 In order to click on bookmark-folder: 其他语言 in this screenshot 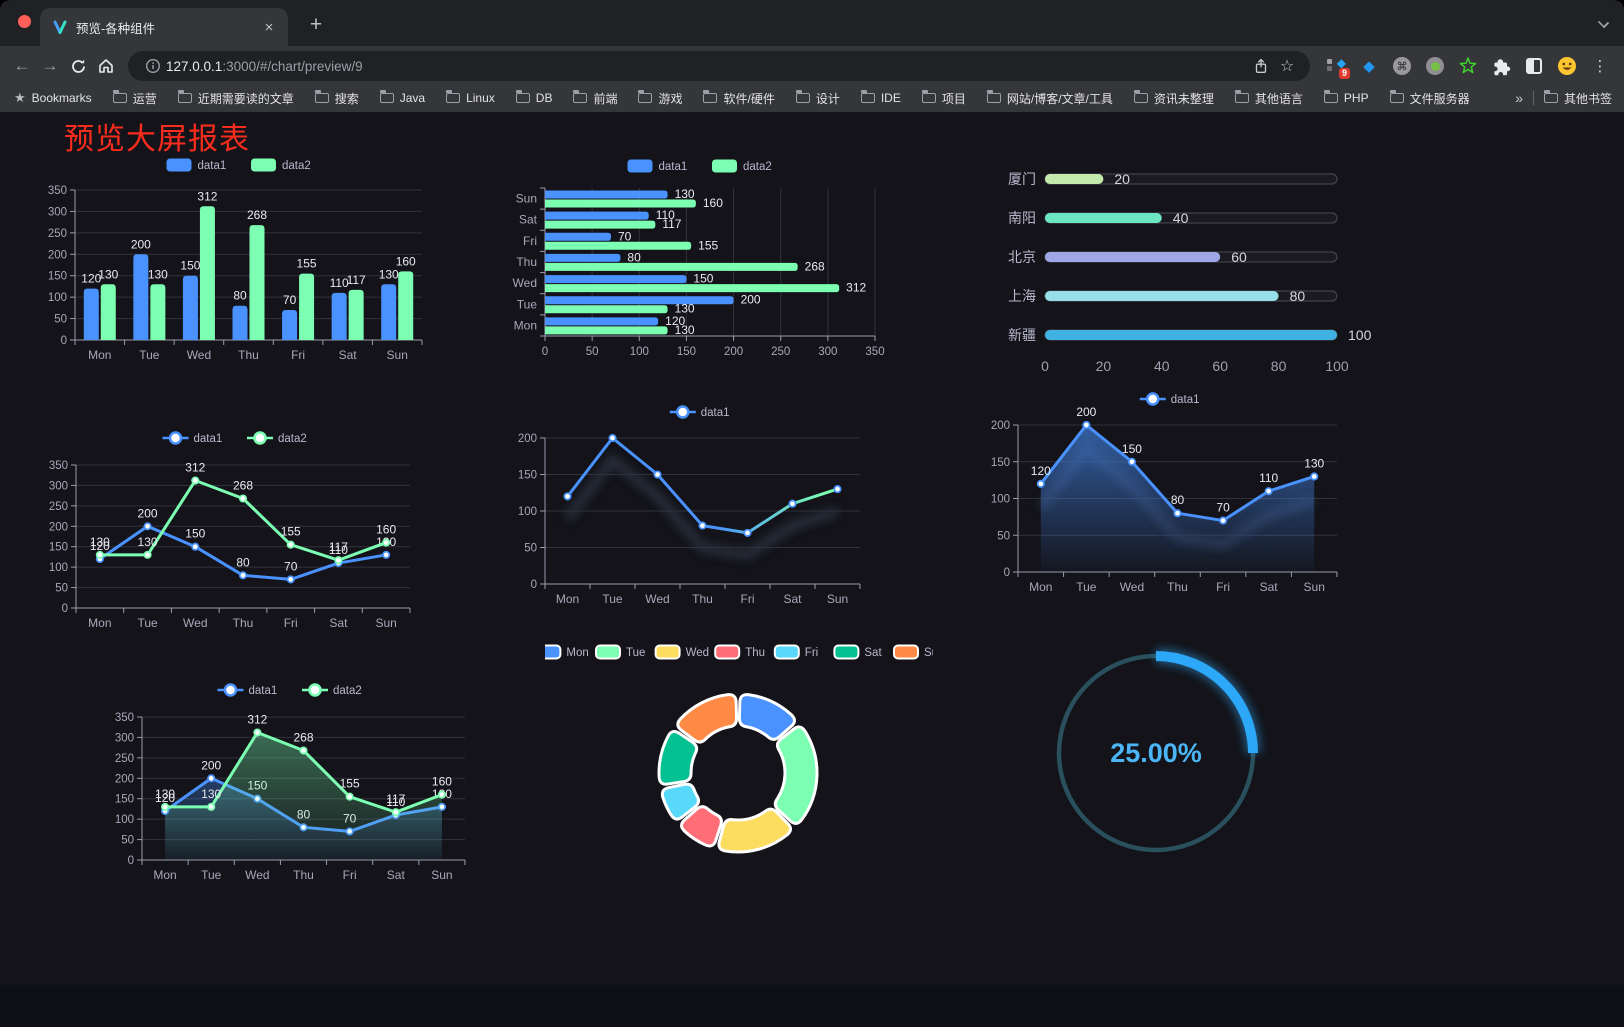, I will do `click(1268, 98)`.